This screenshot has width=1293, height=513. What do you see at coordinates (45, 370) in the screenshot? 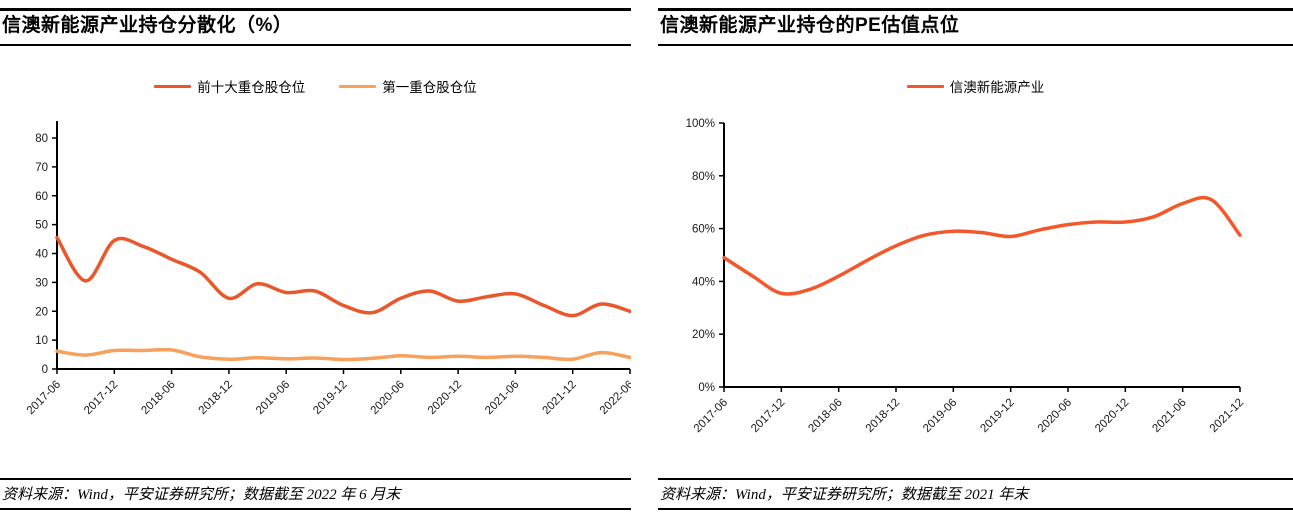
I see `y-axis-tick-label: 0` at bounding box center [45, 370].